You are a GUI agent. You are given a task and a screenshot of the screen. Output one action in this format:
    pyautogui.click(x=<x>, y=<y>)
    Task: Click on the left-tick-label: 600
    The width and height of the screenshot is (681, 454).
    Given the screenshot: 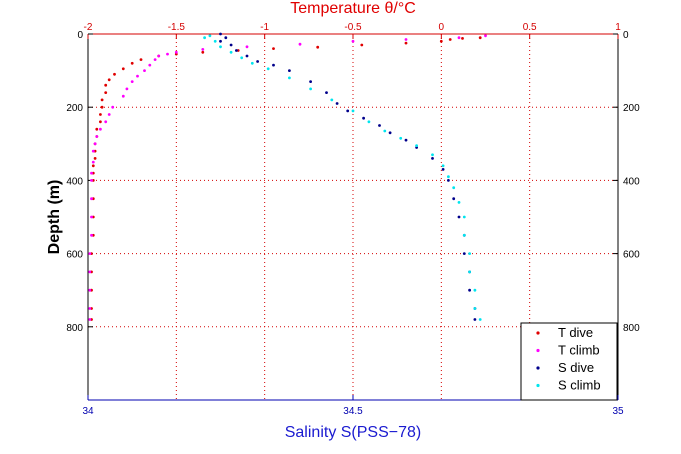 What is the action you would take?
    pyautogui.click(x=74, y=255)
    